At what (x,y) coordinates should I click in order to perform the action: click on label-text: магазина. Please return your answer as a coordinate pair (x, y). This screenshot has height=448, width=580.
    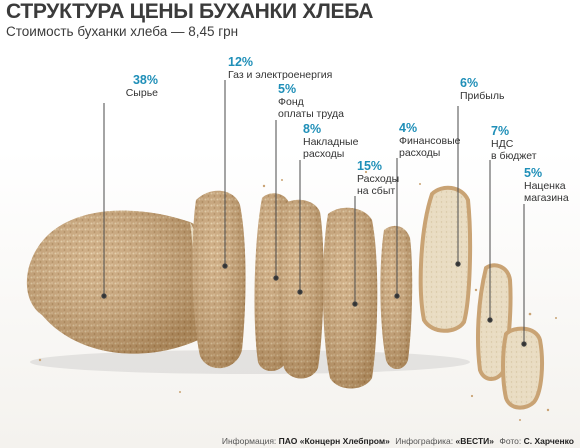
    Looking at the image, I should click on (546, 198).